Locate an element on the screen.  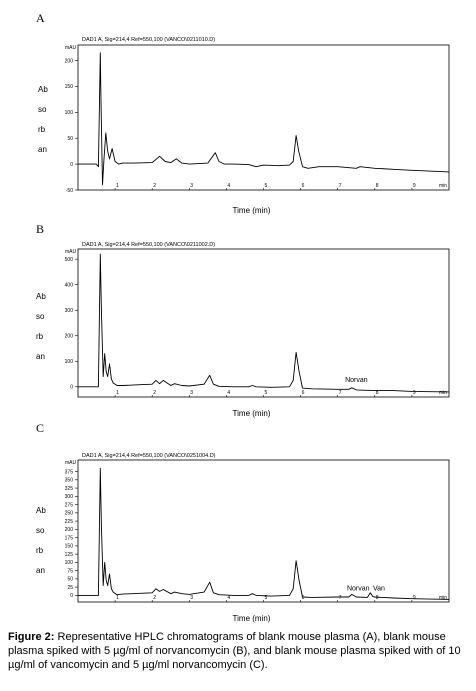
y-tick-label: 225 is located at coordinates (69, 522).